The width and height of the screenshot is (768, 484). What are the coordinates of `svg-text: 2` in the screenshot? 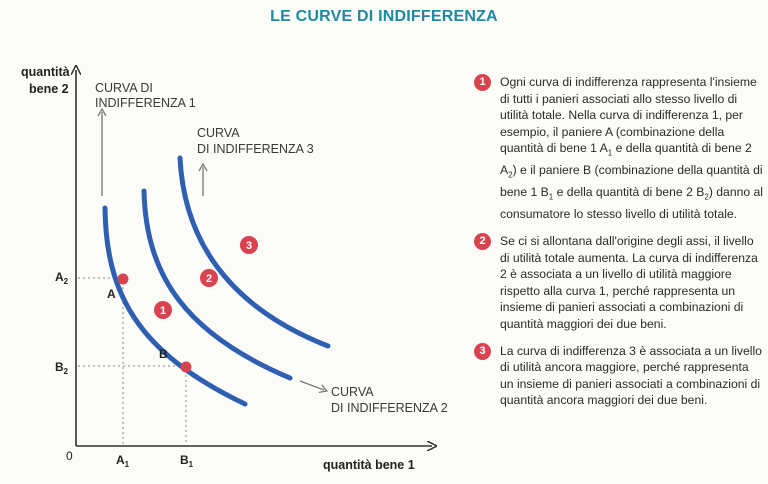 It's located at (209, 279).